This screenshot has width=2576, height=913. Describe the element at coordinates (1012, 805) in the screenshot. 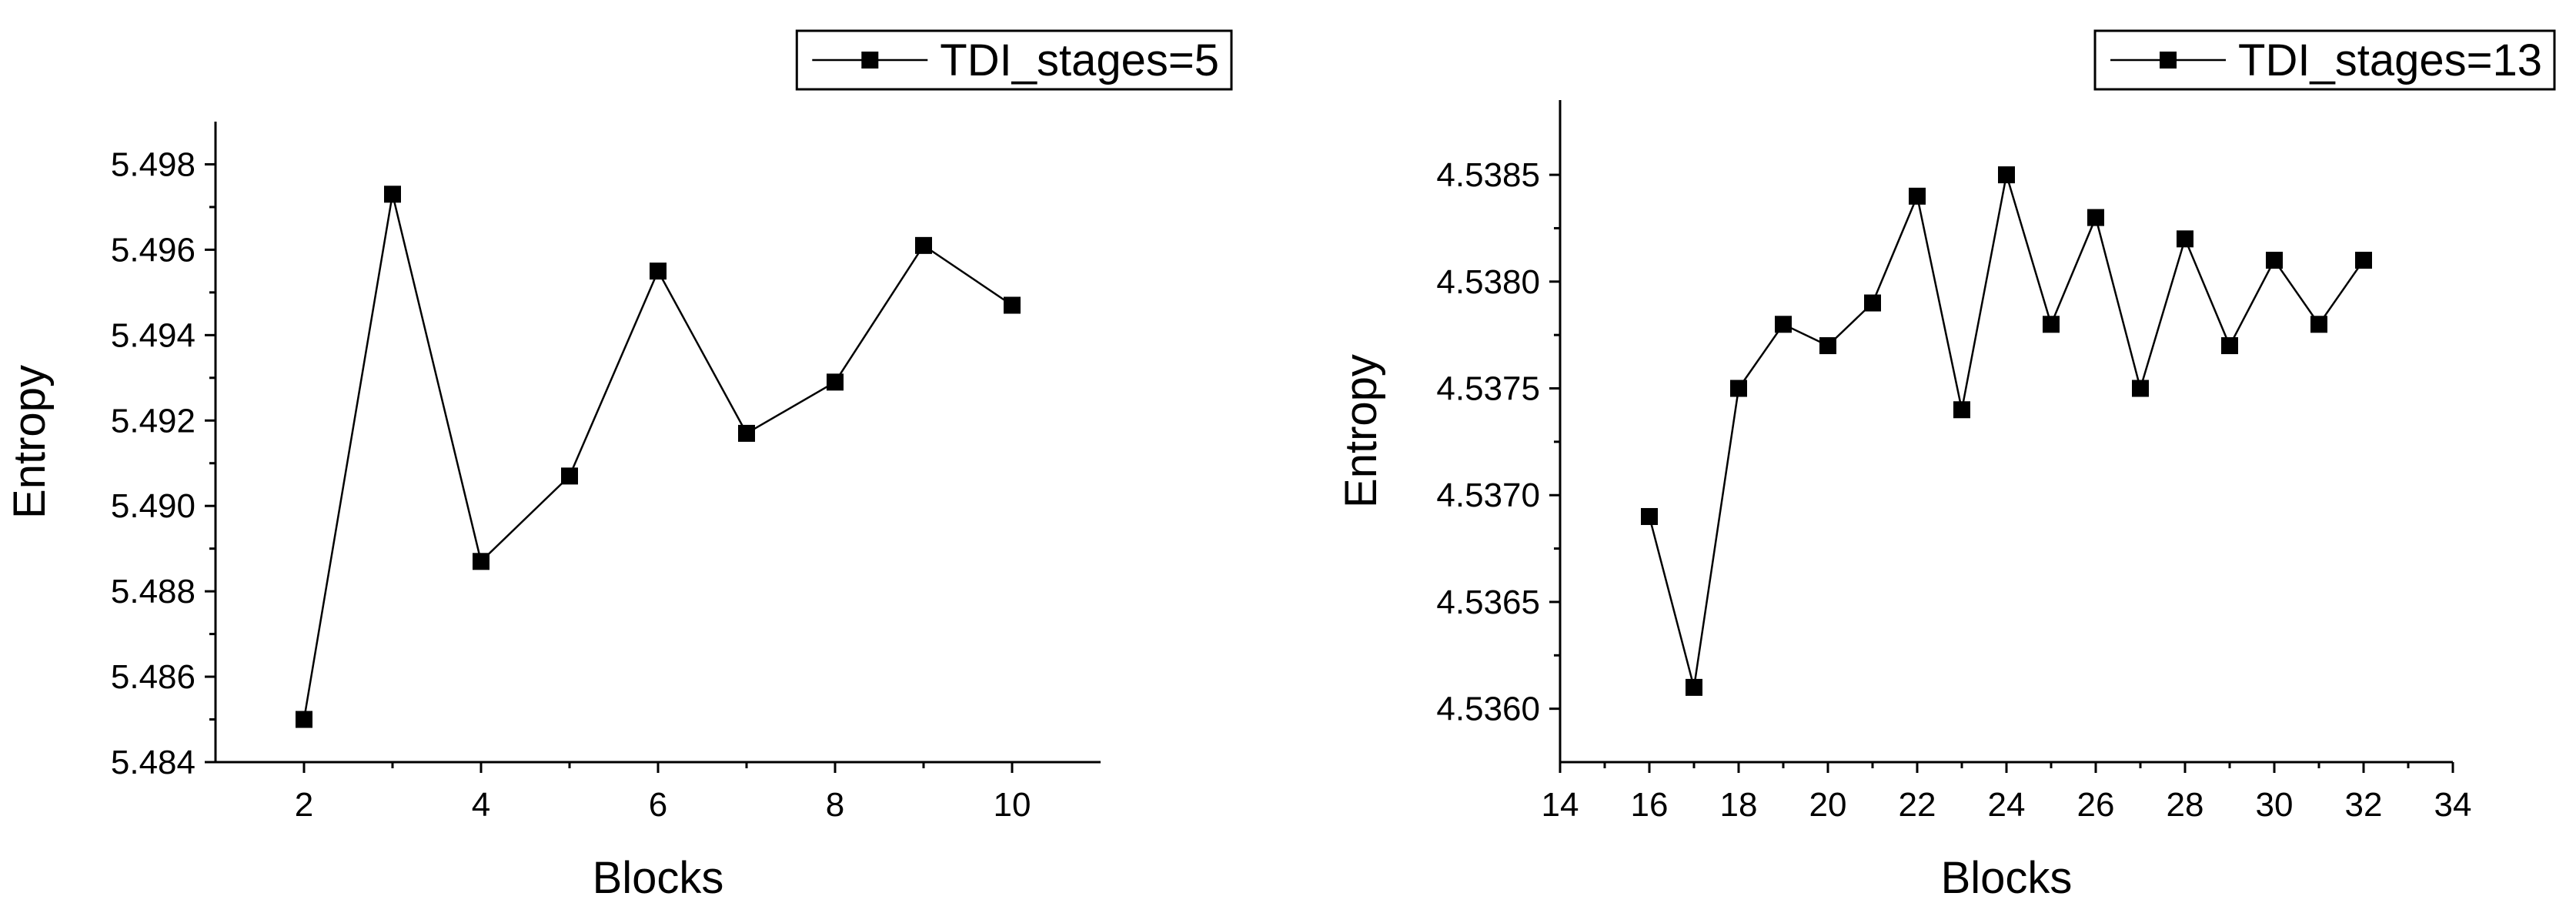

I see `x-tick-label: 10` at that location.